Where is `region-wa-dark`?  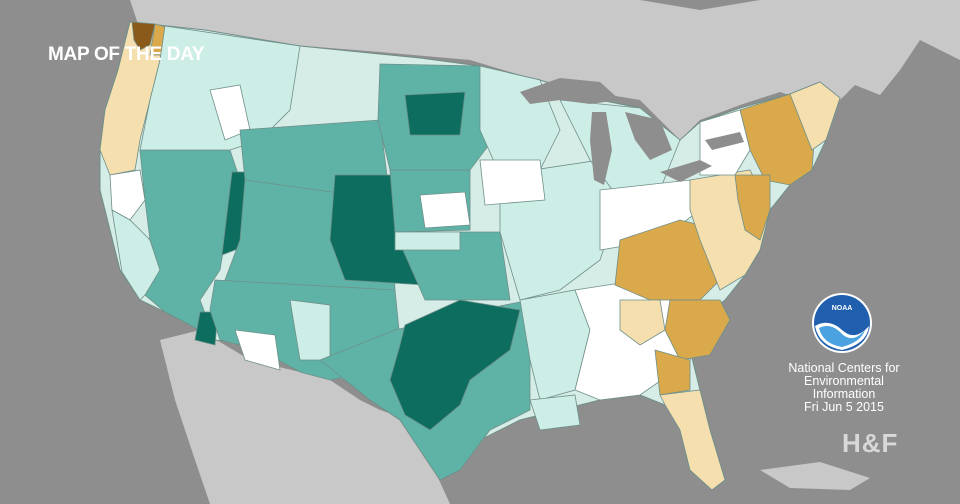
region-wa-dark is located at coordinates (143, 36).